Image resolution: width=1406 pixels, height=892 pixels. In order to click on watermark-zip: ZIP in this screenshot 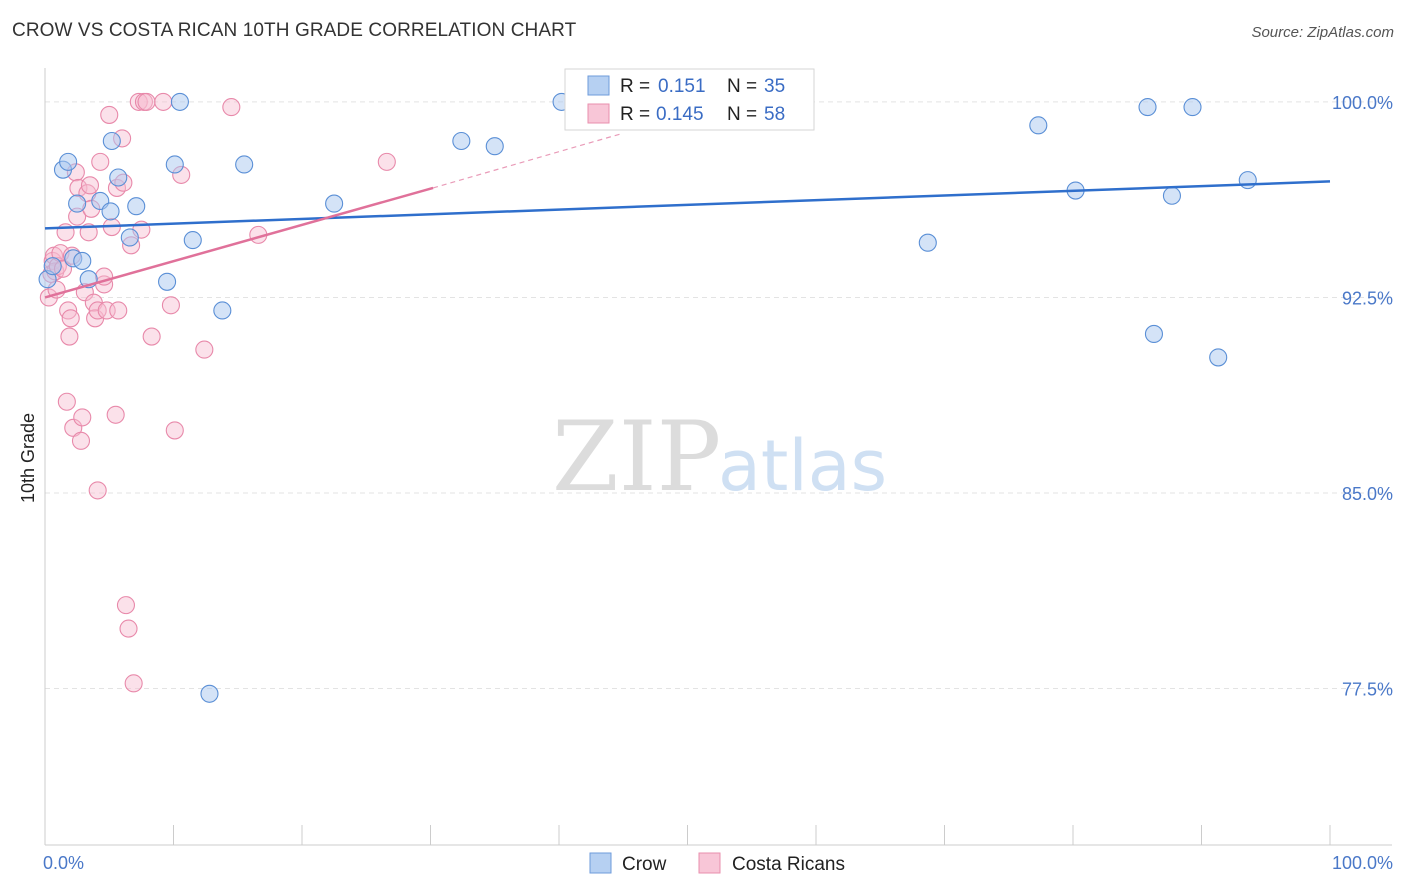, I will do `click(636, 457)`.